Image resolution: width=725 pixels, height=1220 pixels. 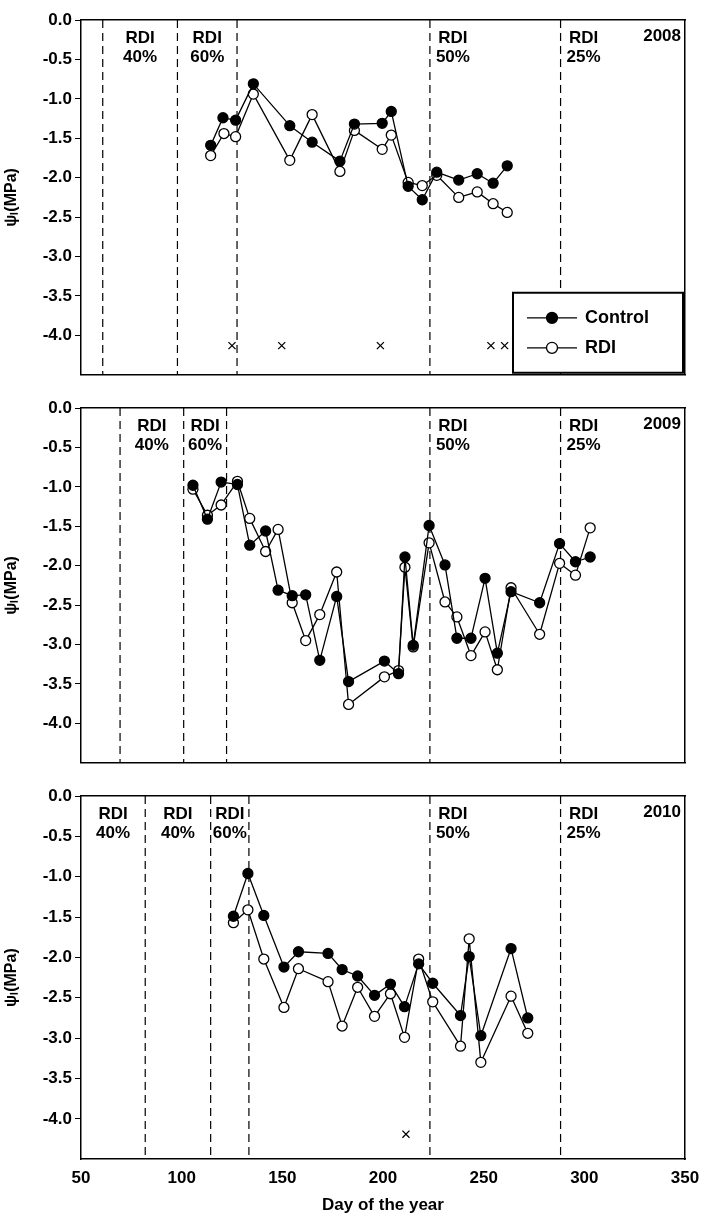 I want to click on annotation: 2009, so click(x=662, y=424).